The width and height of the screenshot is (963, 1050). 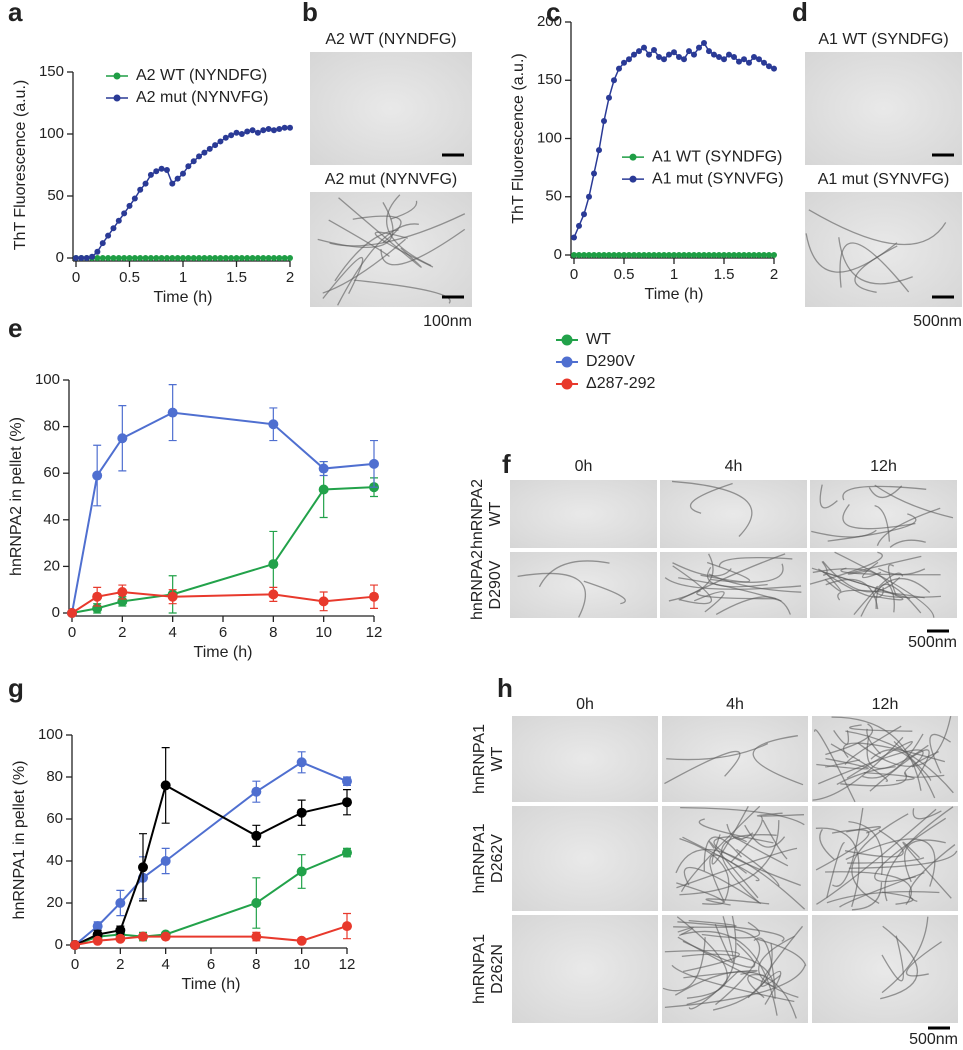 I want to click on row-label: hnRNPA2, so click(x=477, y=514).